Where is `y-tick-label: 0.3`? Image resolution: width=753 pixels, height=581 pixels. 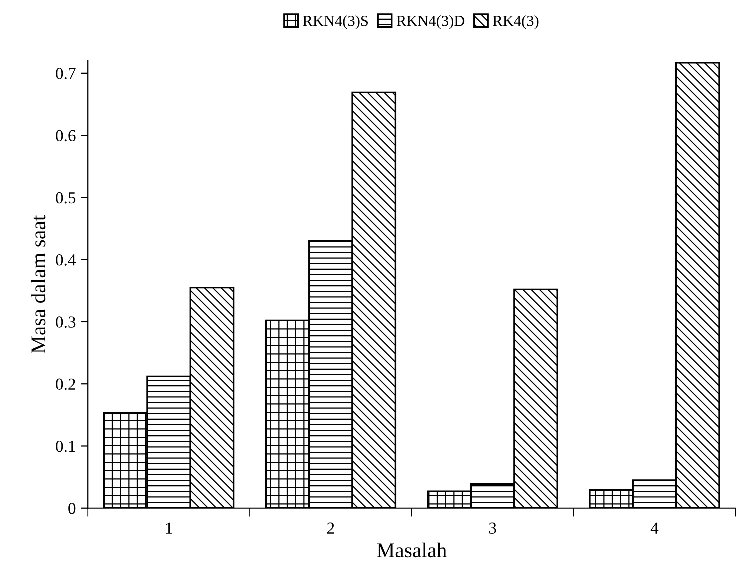 y-tick-label: 0.3 is located at coordinates (66, 322).